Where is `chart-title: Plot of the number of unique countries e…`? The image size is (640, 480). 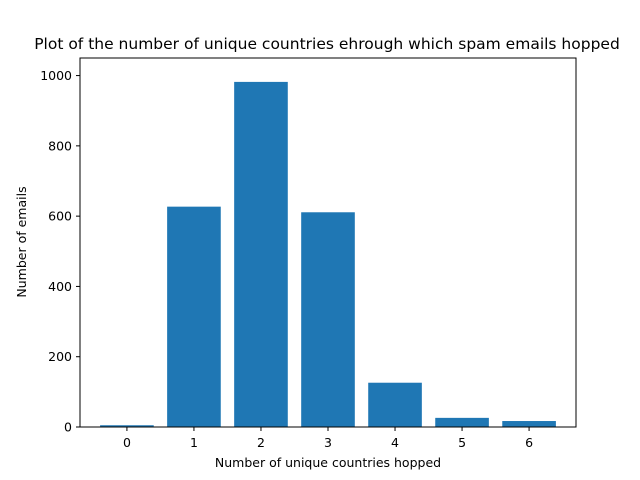 chart-title: Plot of the number of unique countries e… is located at coordinates (327, 44).